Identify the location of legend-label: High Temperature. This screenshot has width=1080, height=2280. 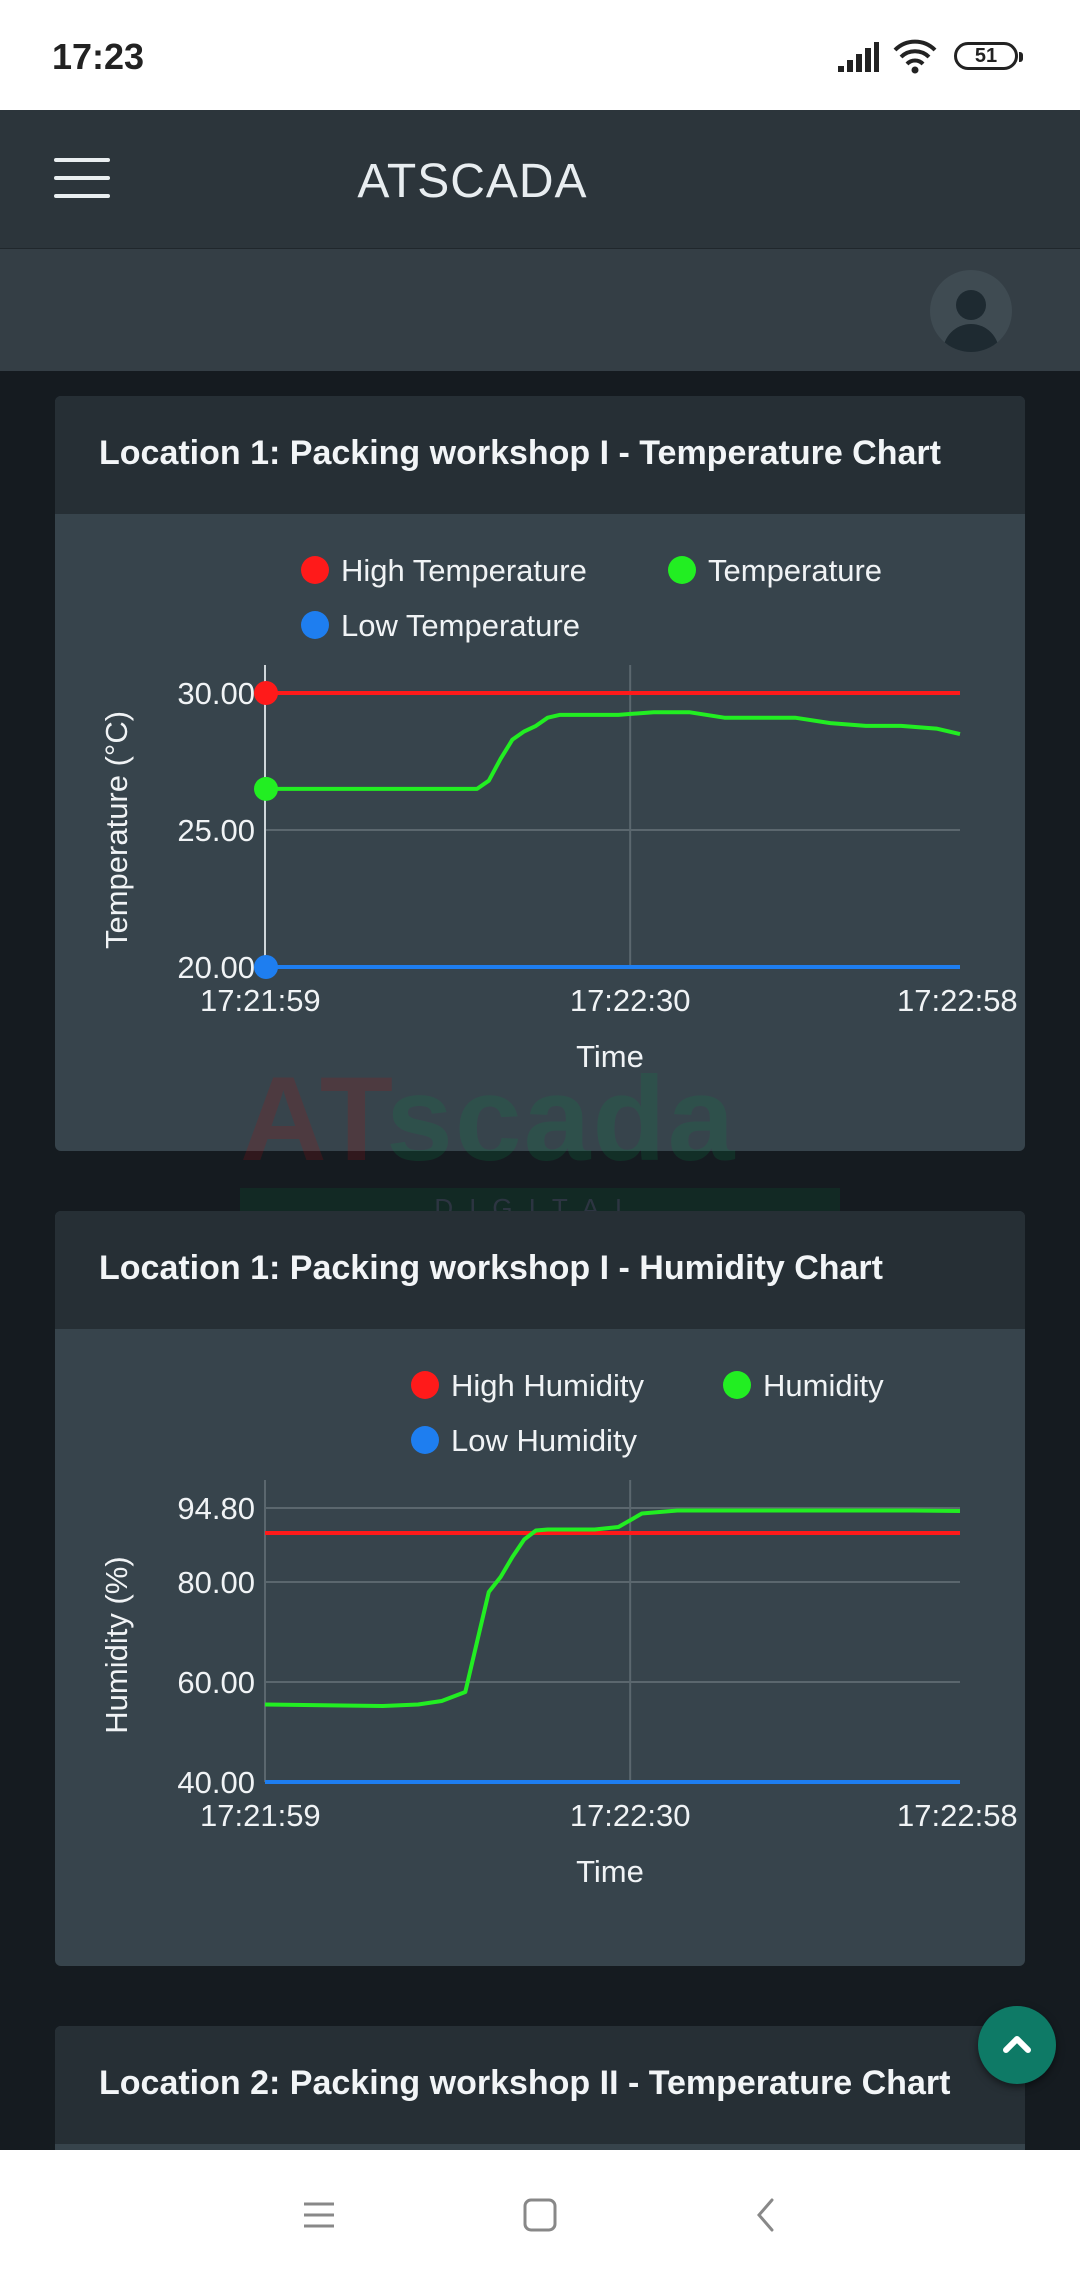
(464, 570).